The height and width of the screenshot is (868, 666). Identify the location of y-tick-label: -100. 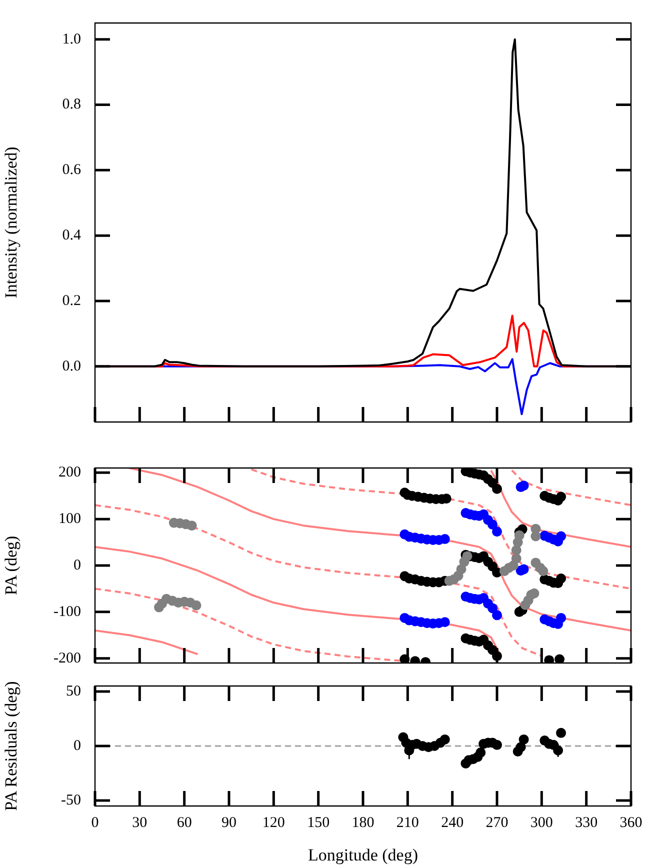
(67, 612).